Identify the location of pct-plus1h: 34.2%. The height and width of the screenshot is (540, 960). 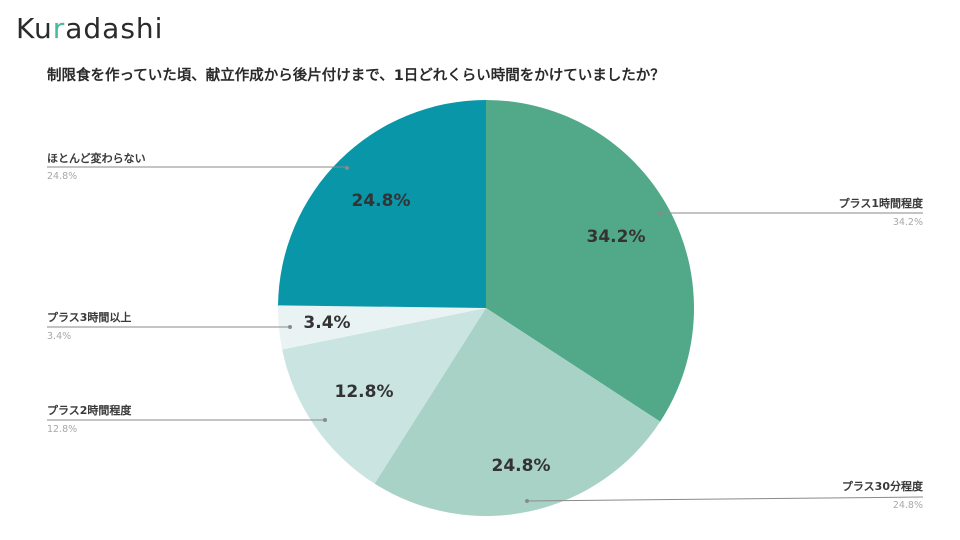
(907, 222).